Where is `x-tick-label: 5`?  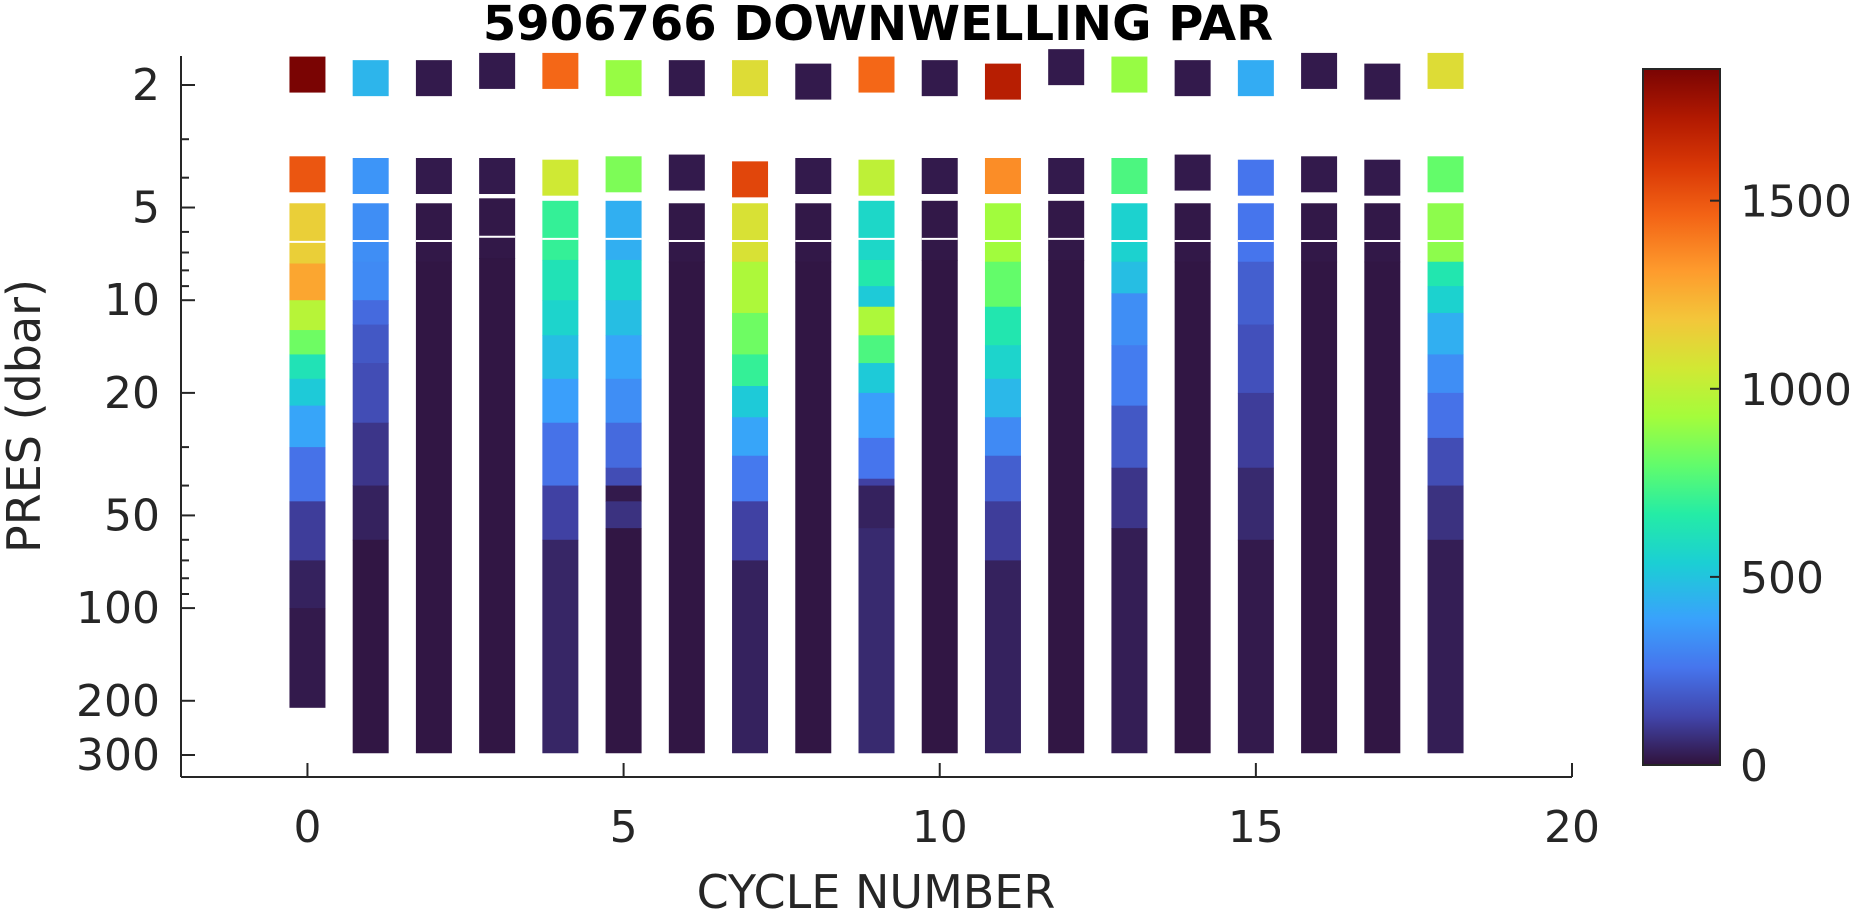
x-tick-label: 5 is located at coordinates (624, 827).